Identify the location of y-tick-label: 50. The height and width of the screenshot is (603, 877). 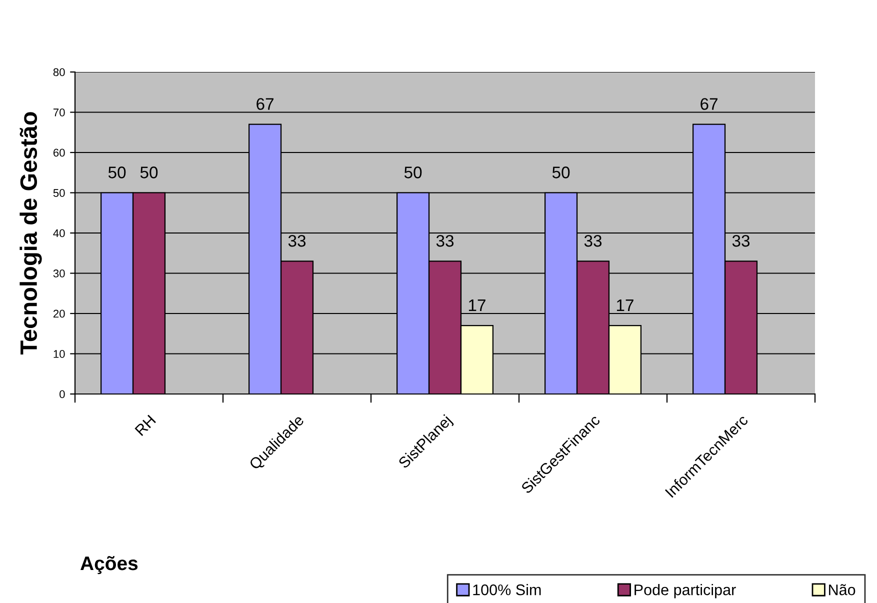
(59, 193).